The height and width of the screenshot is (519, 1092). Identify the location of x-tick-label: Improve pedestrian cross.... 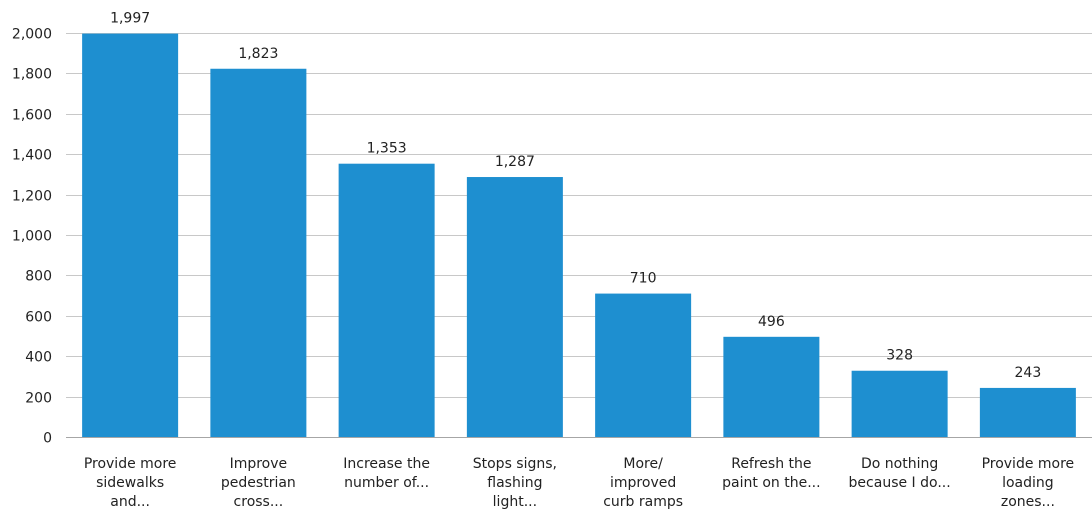
(258, 483).